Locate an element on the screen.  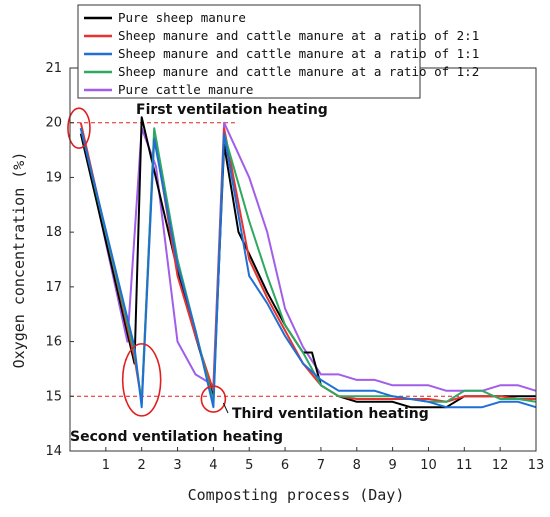
legend-label: Pure sheep manure is located at coordinates (182, 17).